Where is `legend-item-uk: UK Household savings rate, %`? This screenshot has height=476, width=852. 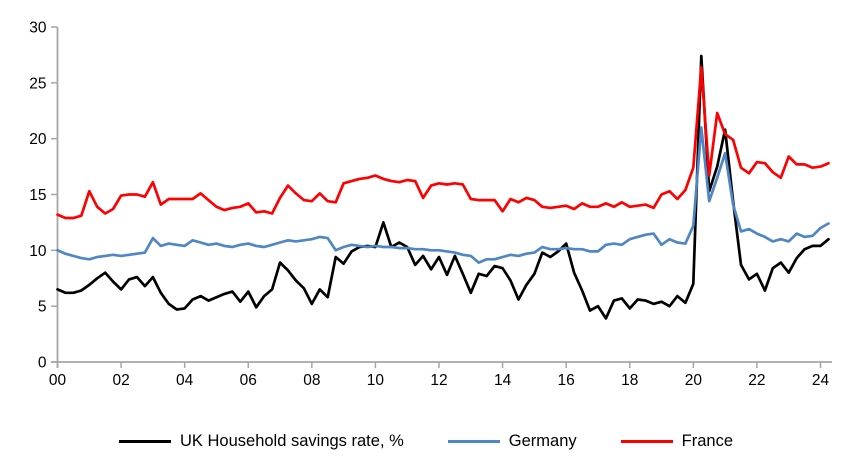
legend-item-uk: UK Household savings rate, % is located at coordinates (261, 441).